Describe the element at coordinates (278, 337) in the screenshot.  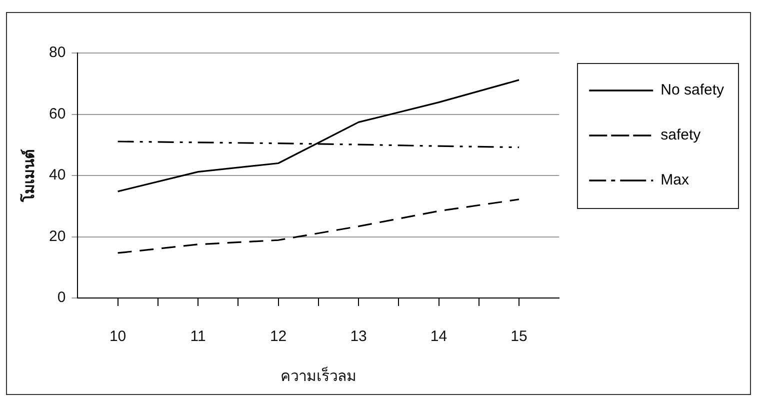
I see `x-tick-label: 12` at that location.